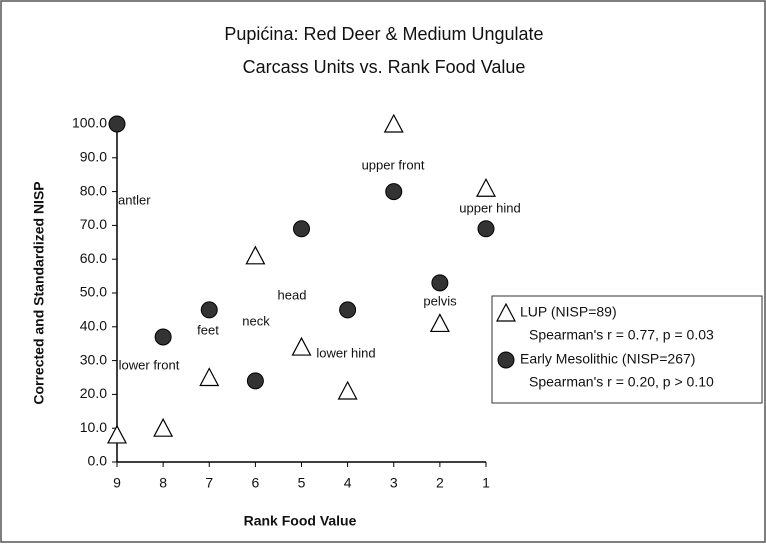 This screenshot has height=548, width=766. What do you see at coordinates (256, 320) in the screenshot?
I see `annotation: neck` at bounding box center [256, 320].